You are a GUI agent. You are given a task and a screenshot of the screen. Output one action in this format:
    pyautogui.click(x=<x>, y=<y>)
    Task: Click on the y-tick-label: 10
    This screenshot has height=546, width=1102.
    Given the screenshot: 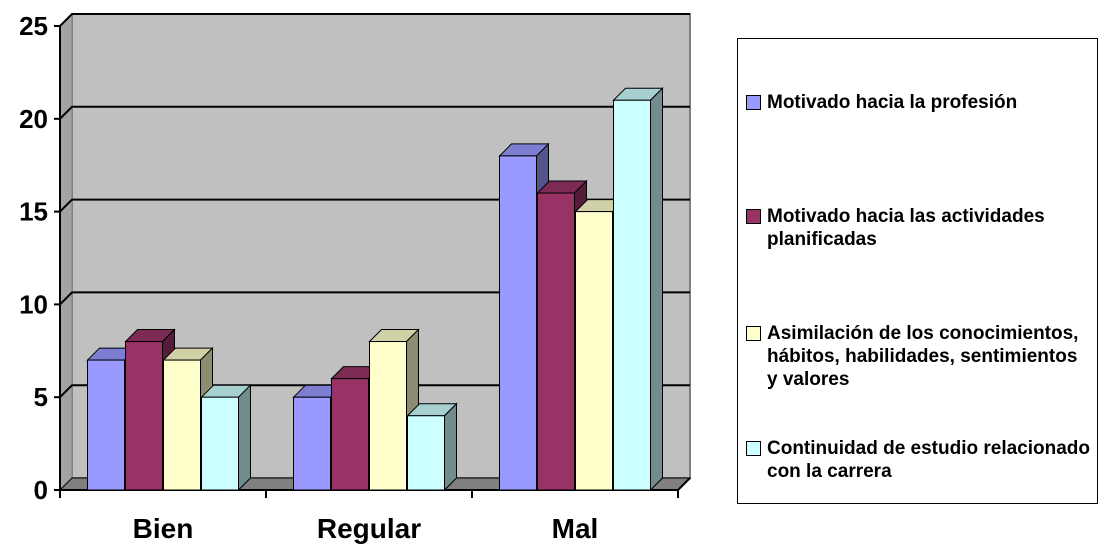 What is the action you would take?
    pyautogui.click(x=33, y=304)
    